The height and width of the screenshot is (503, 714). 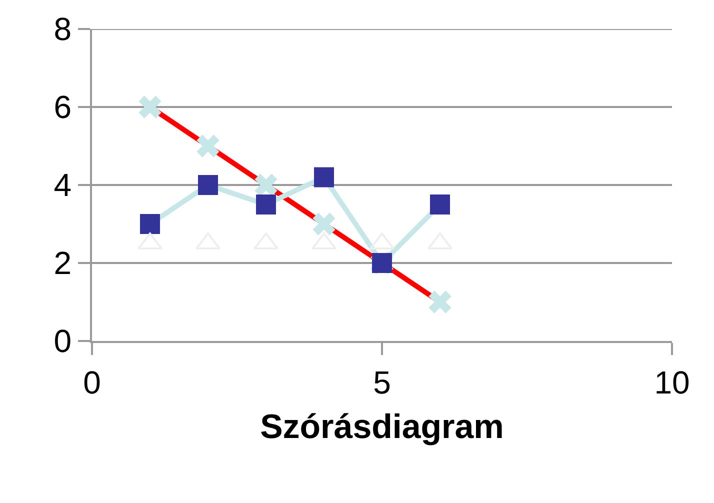 I want to click on y-tick-label: 8, so click(x=63, y=29).